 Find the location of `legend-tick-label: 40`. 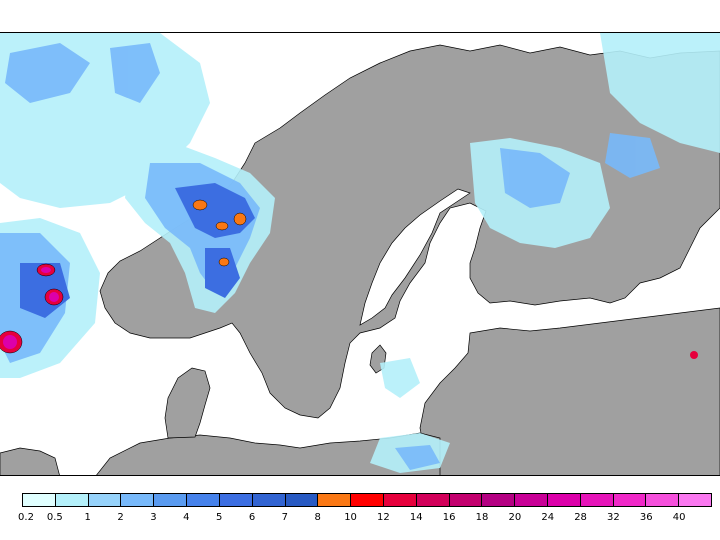

legend-tick-label: 40 is located at coordinates (679, 517).